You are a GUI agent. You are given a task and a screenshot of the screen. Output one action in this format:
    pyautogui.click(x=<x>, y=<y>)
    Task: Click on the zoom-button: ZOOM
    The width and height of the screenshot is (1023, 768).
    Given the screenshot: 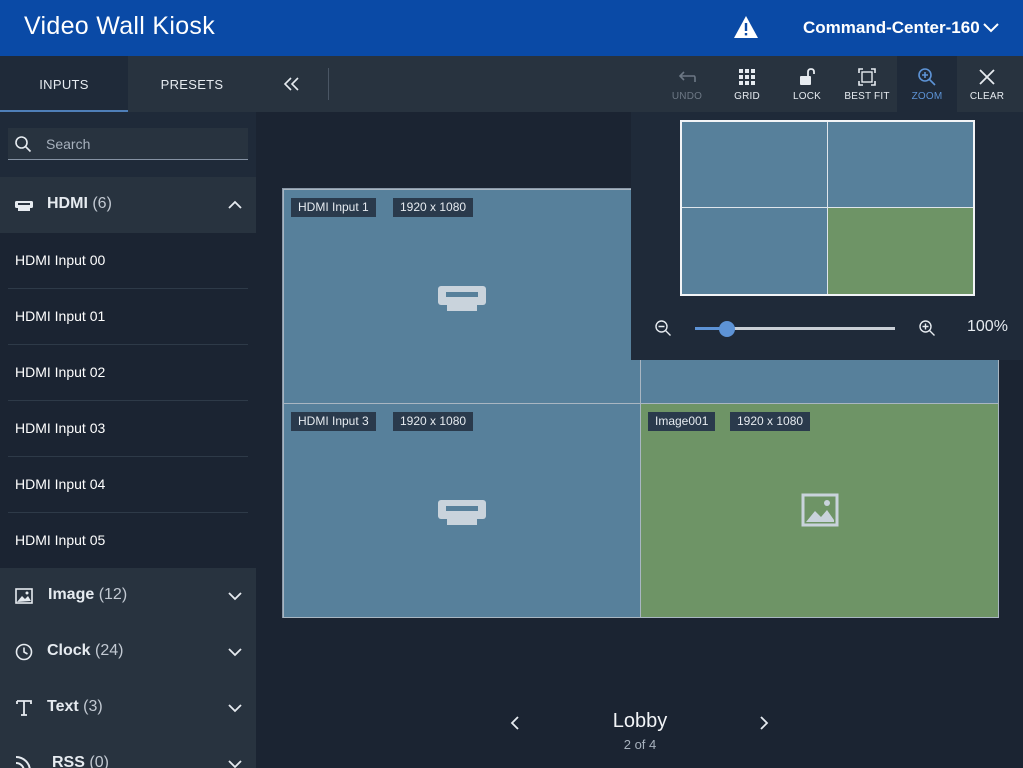 What is the action you would take?
    pyautogui.click(x=927, y=84)
    